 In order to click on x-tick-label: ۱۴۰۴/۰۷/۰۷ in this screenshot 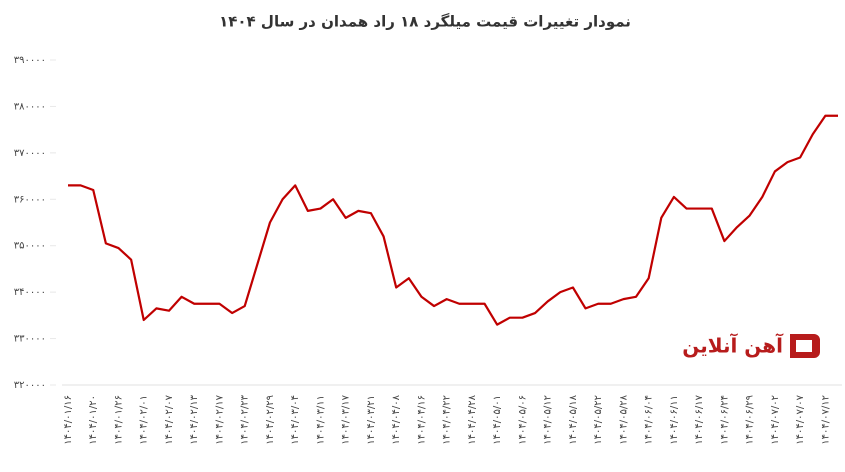, I will do `click(800, 419)`.